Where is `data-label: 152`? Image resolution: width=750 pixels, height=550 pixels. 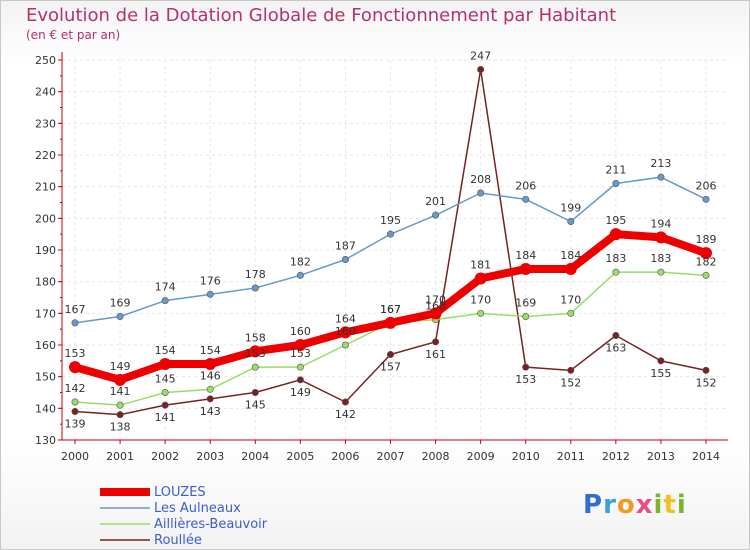
data-label: 152 is located at coordinates (570, 382).